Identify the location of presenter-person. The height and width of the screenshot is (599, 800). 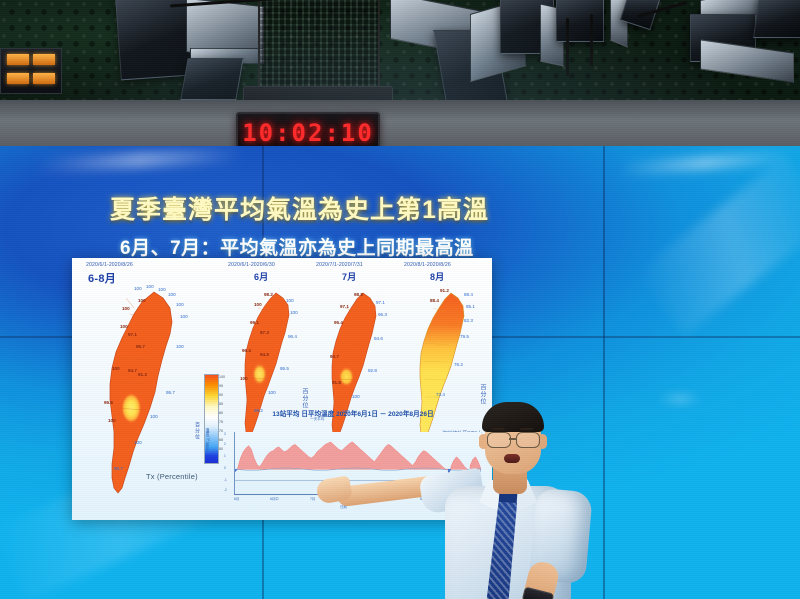
(490, 496).